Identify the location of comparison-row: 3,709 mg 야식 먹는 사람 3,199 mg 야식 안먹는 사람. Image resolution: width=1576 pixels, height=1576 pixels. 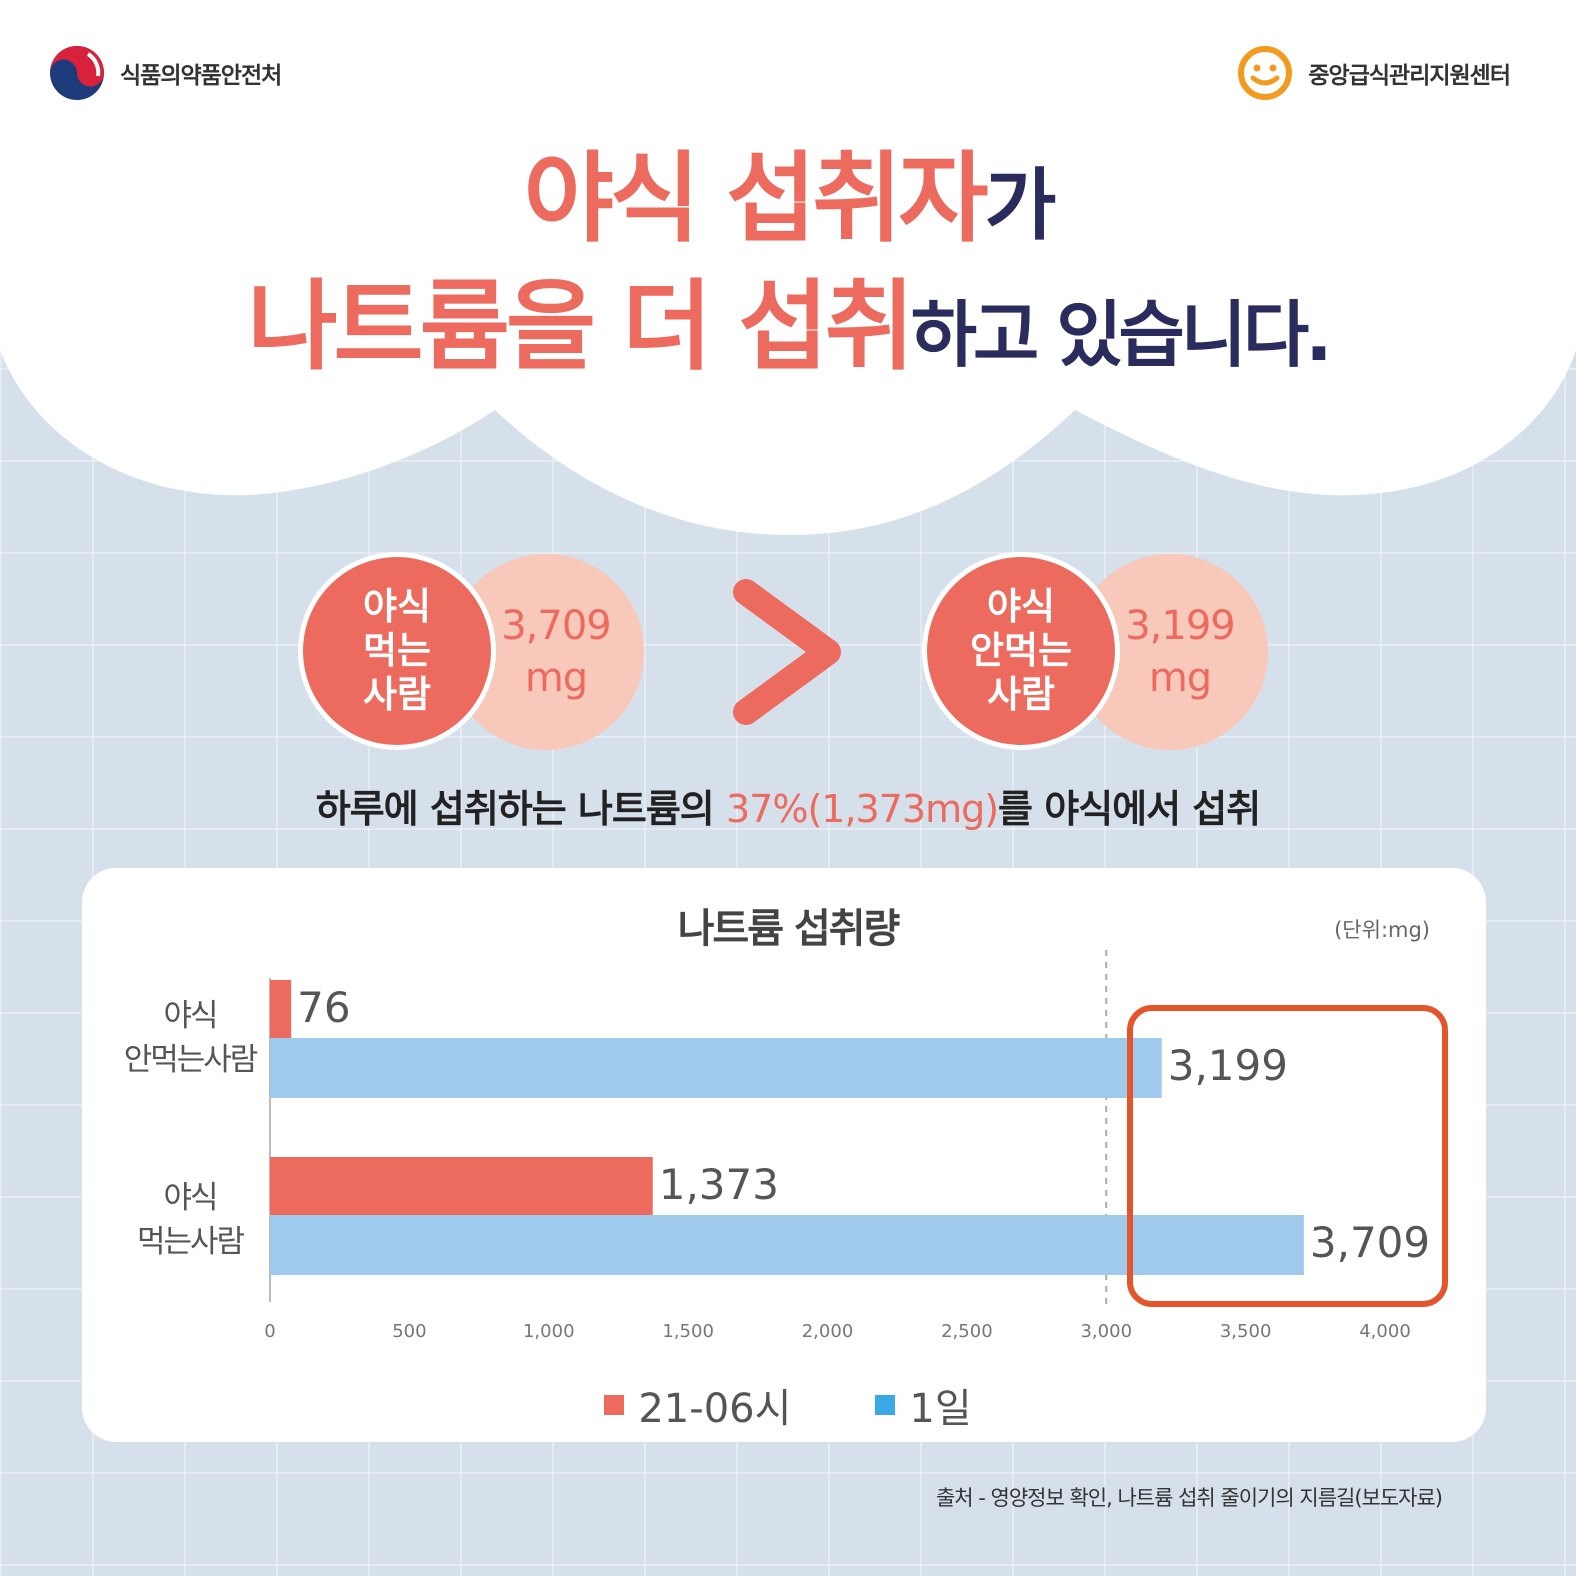
(788, 652).